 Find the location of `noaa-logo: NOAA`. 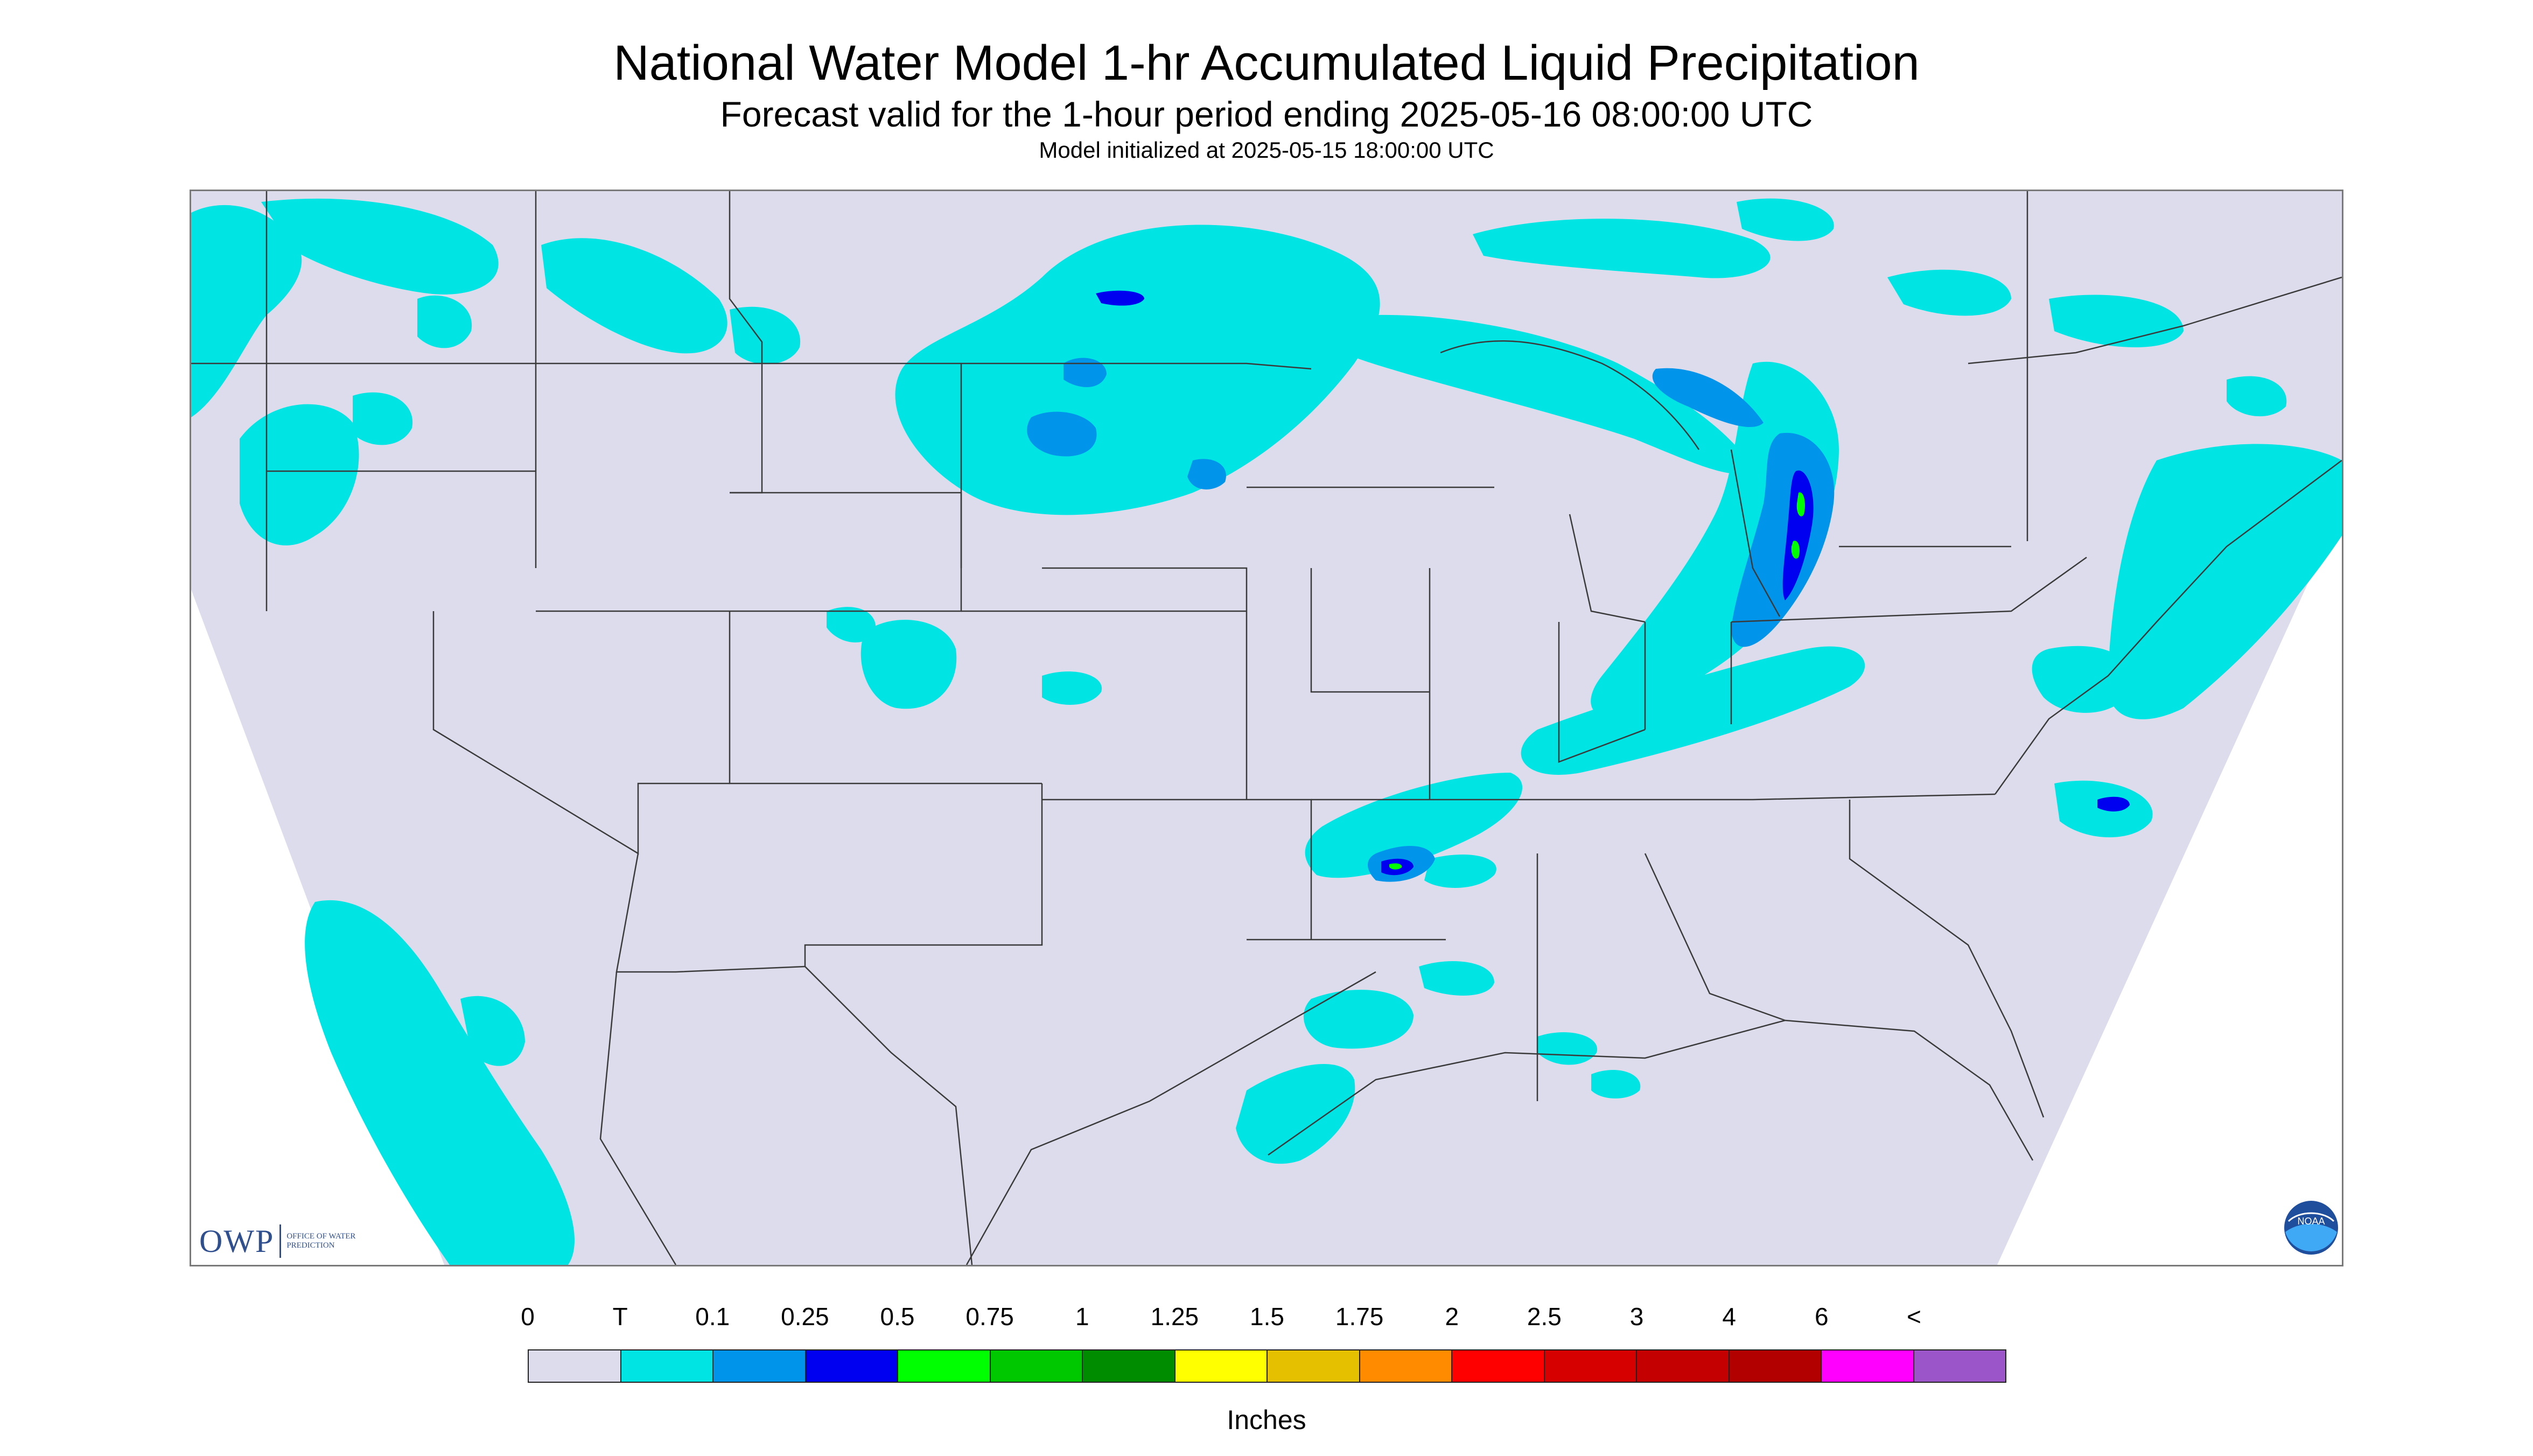

noaa-logo: NOAA is located at coordinates (2311, 1228).